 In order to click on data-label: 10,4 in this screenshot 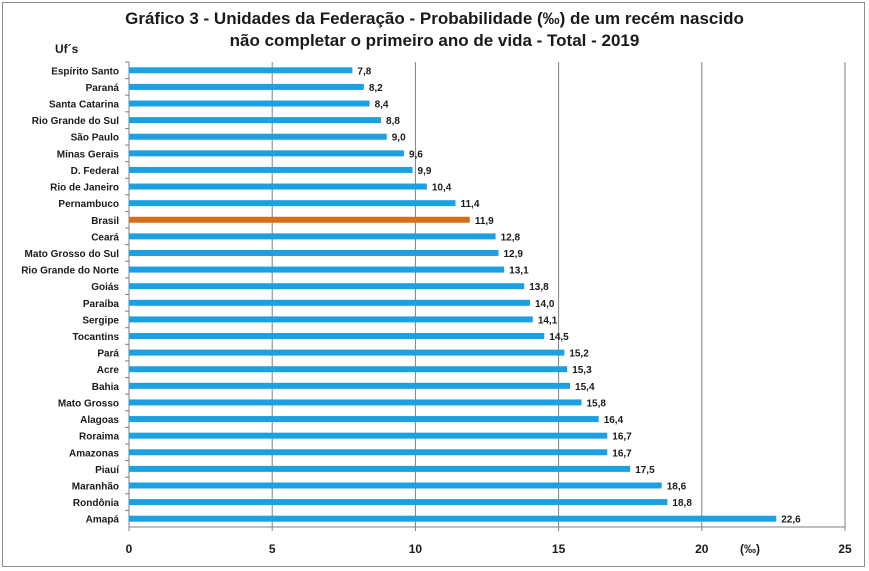, I will do `click(442, 188)`.